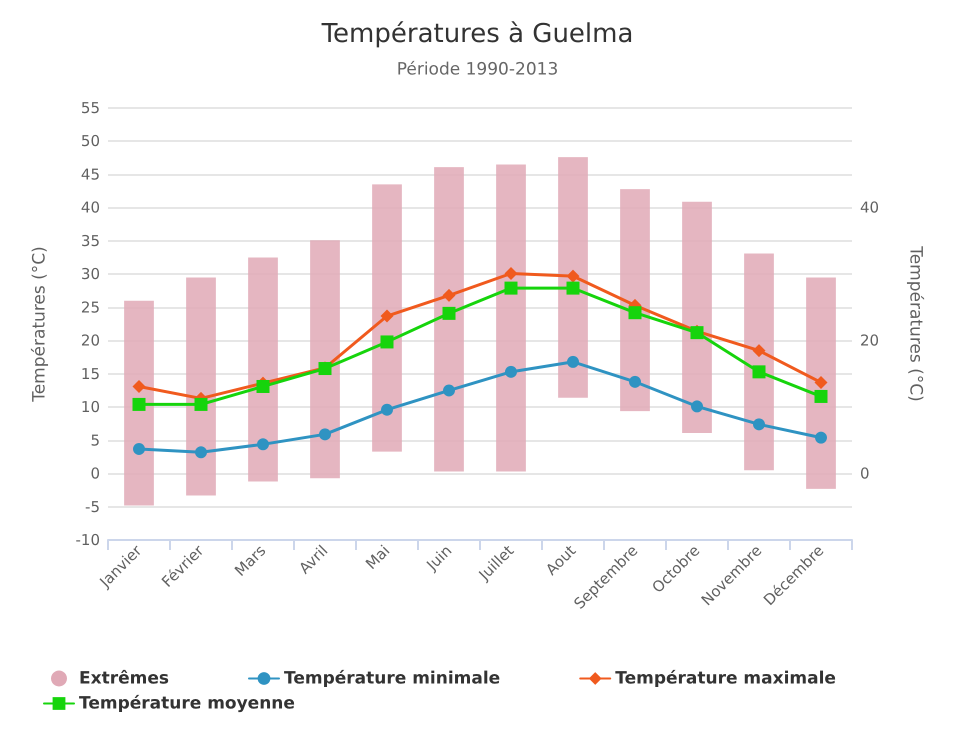 This screenshot has width=955, height=753. I want to click on y-tick-label: 25, so click(90, 307).